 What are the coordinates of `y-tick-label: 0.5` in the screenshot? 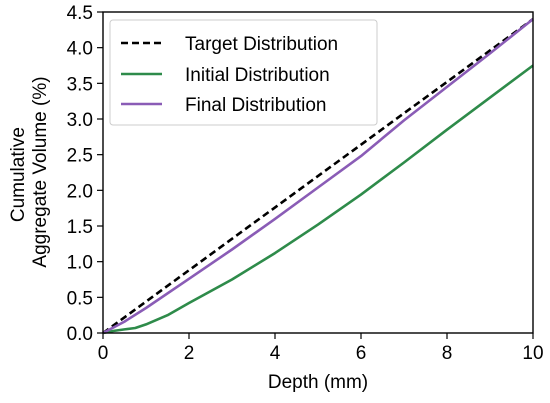 It's located at (80, 298).